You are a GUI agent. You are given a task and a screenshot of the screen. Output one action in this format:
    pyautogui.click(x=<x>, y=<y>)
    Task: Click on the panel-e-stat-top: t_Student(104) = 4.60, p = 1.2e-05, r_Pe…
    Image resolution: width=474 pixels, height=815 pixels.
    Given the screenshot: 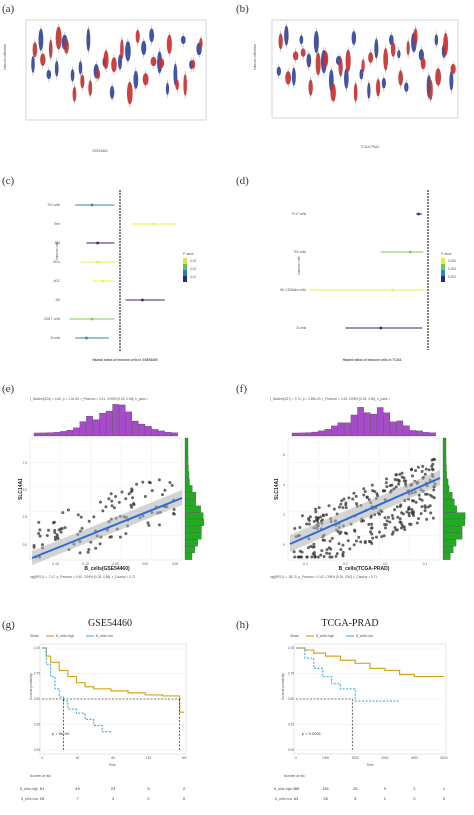 What is the action you would take?
    pyautogui.click(x=89, y=399)
    